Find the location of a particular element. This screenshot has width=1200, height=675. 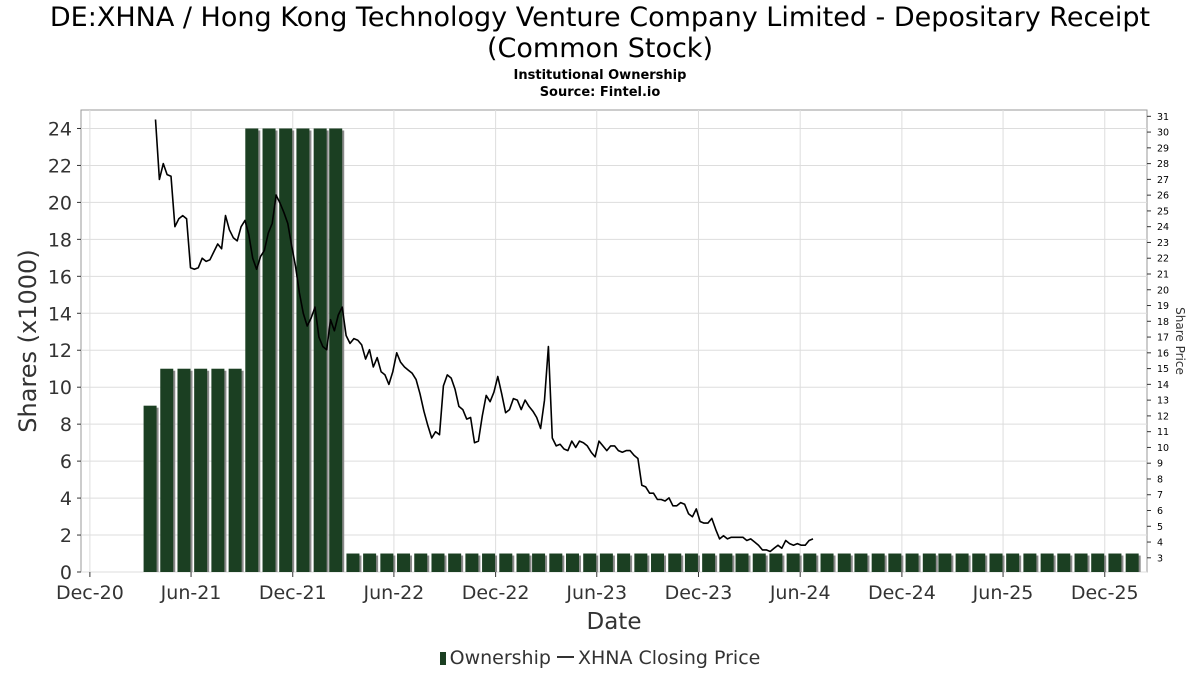

y-tick-label: 18 is located at coordinates (60, 240).